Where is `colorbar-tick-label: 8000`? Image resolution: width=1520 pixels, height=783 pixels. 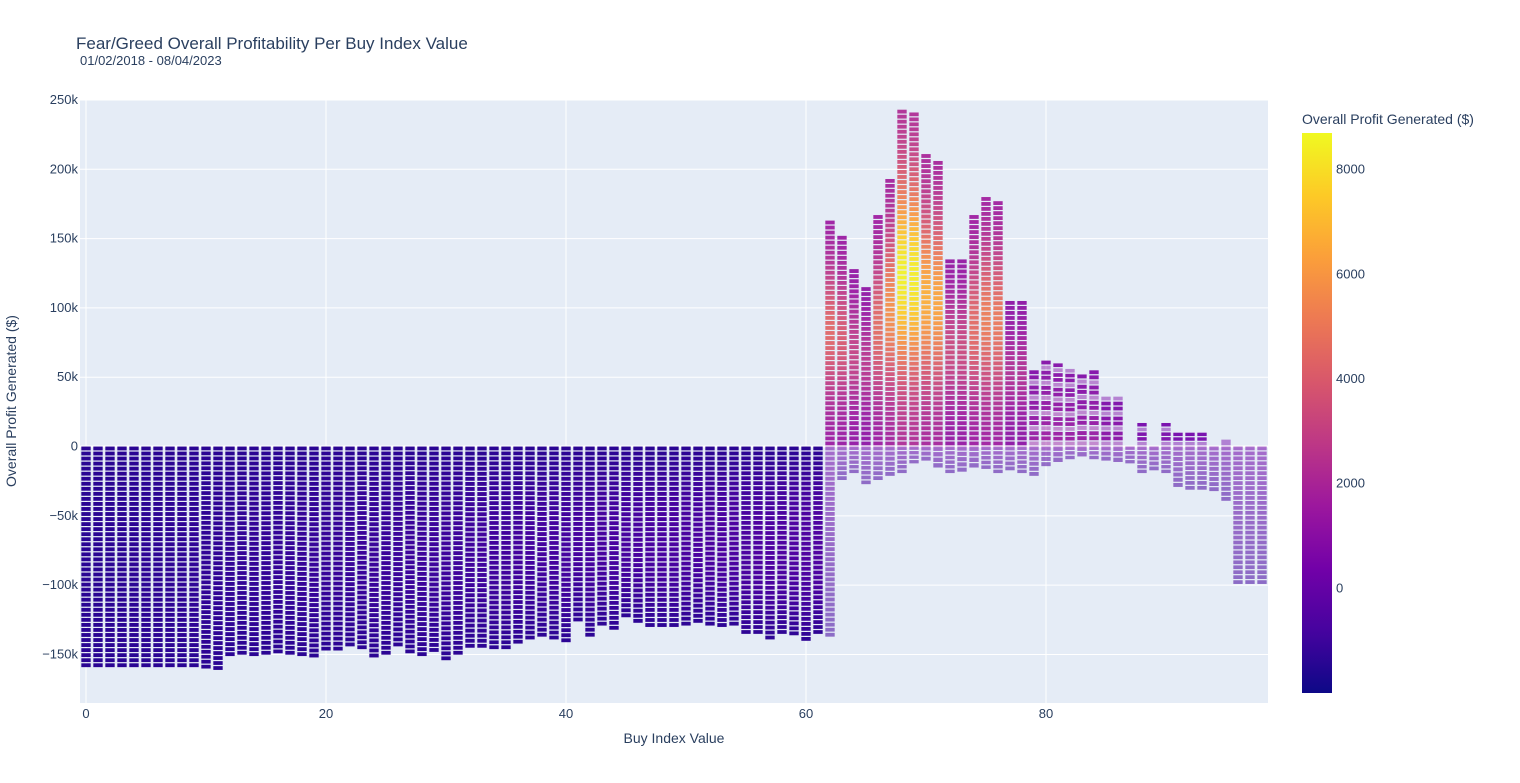
colorbar-tick-label: 8000 is located at coordinates (1350, 169).